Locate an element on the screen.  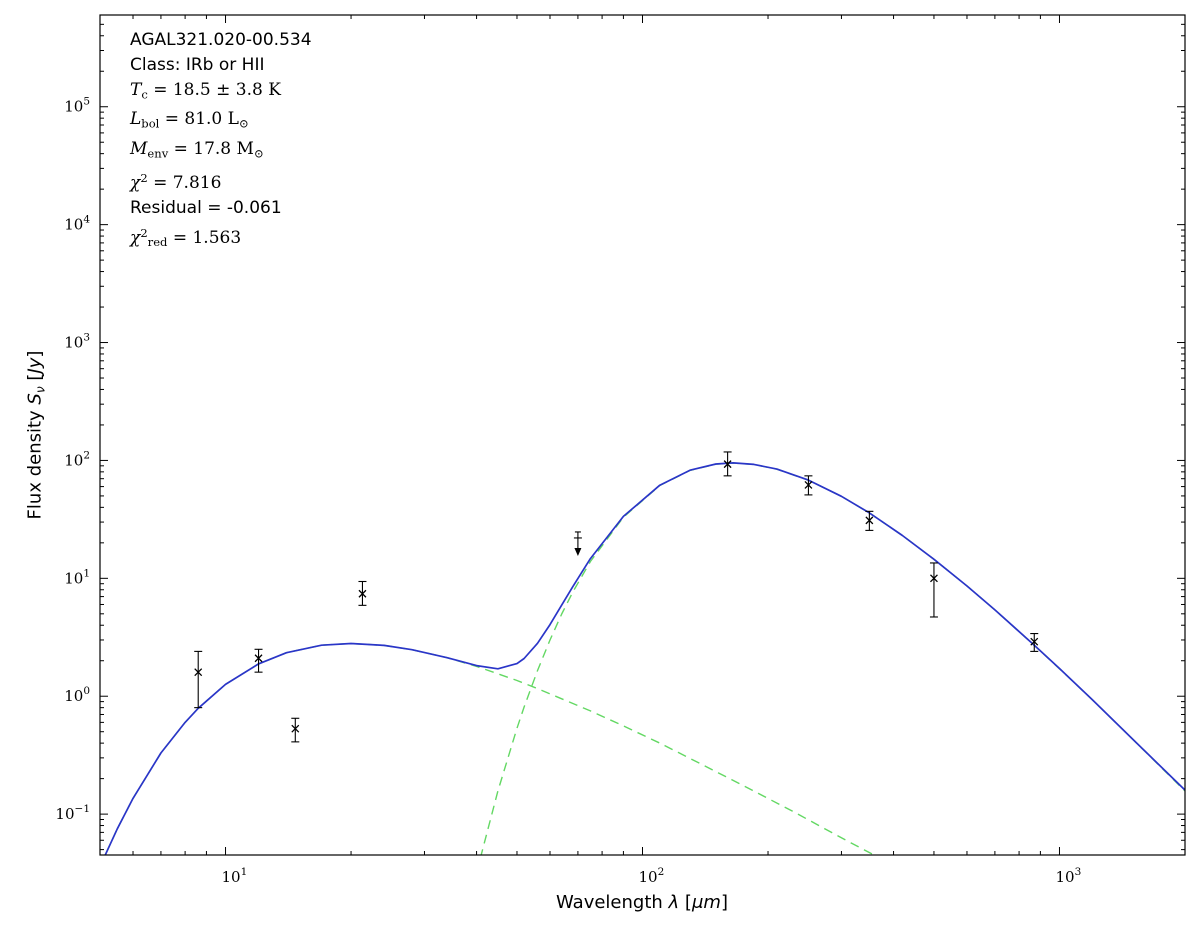
stats-line-8: χ2red = 1.563 is located at coordinates (186, 238).